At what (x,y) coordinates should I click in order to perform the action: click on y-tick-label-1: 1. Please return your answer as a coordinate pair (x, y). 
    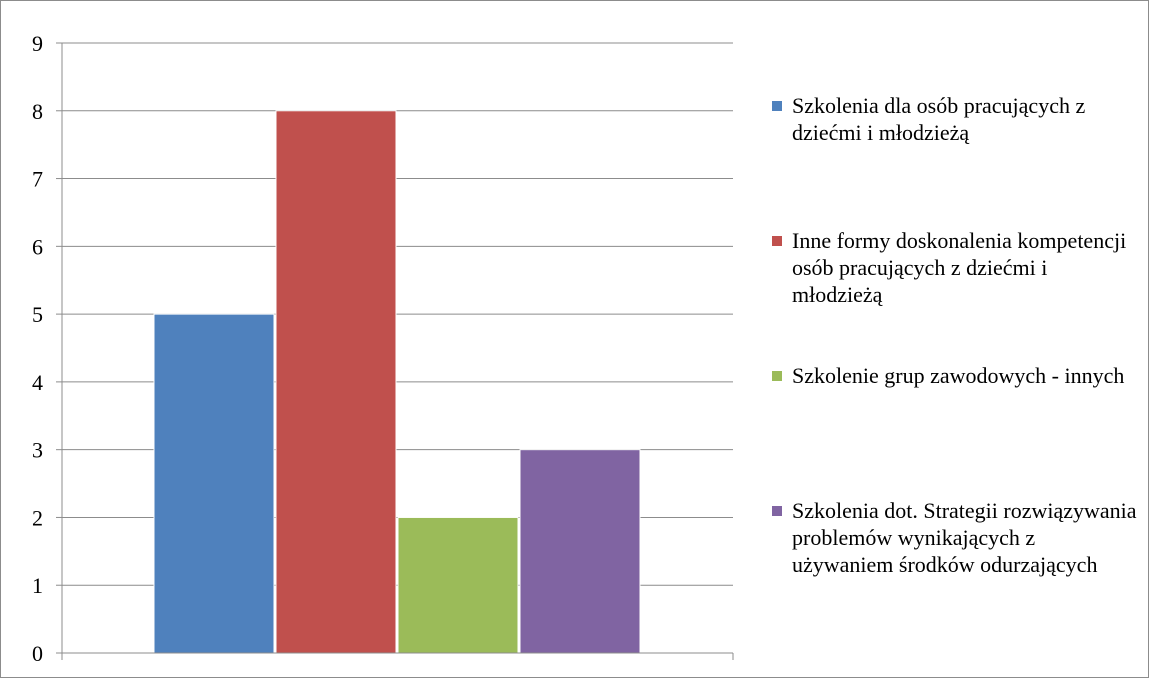
    Looking at the image, I should click on (37, 585).